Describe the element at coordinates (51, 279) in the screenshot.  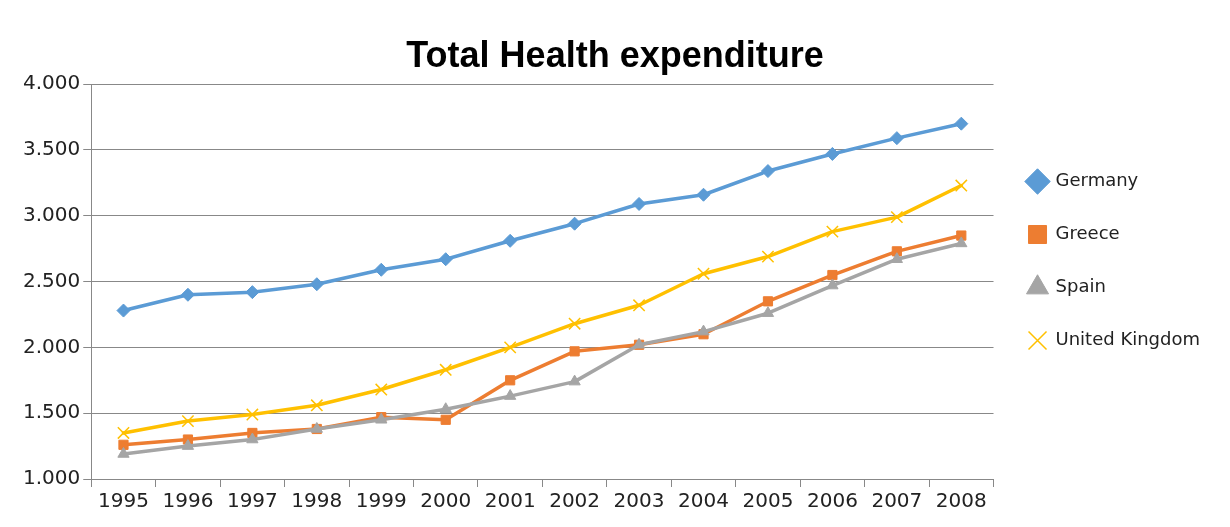
I see `y-tick-label: 2.500` at that location.